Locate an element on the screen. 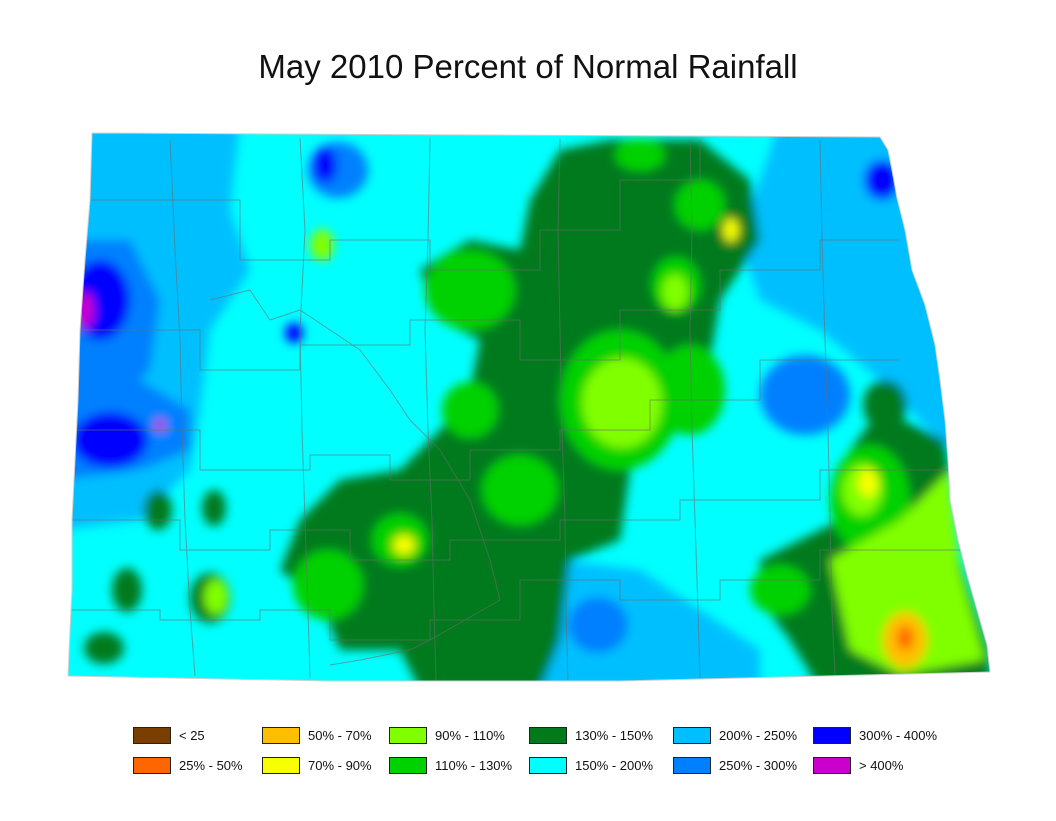  legend-item-130-150: 130% - 150% is located at coordinates (591, 735).